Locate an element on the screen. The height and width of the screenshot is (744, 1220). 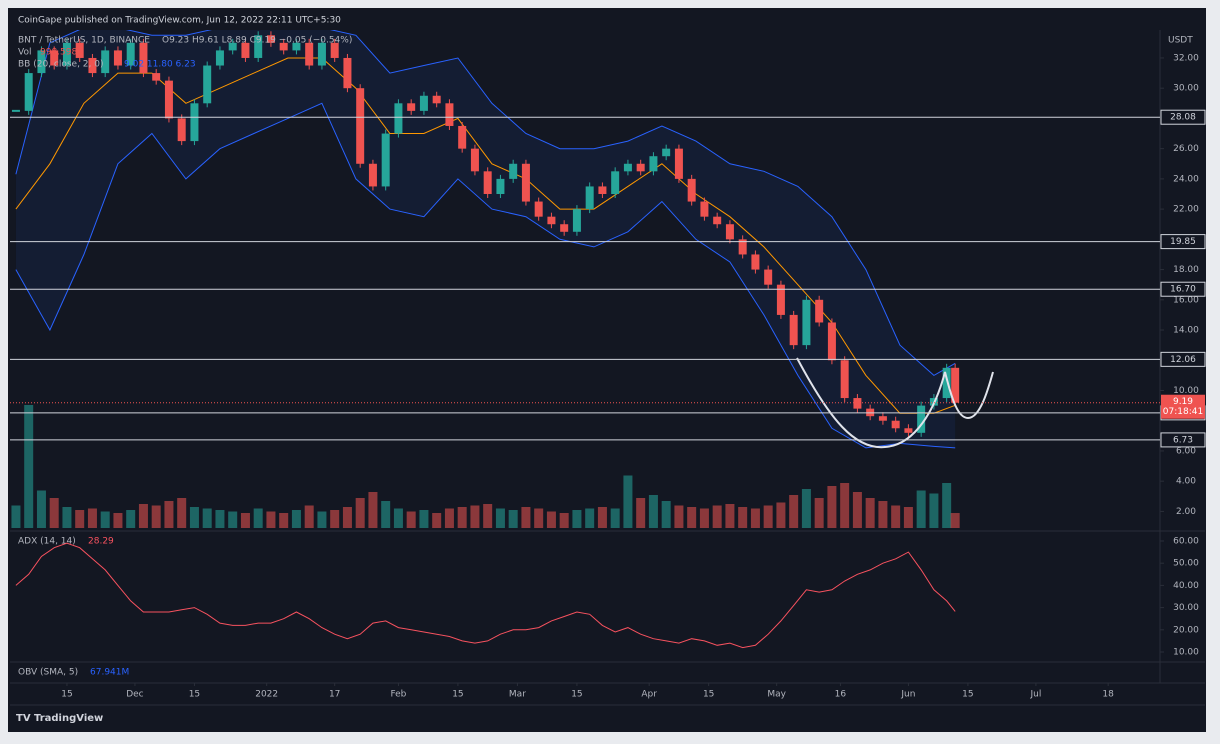
y-tick-label: 26.00 is located at coordinates (1186, 149).